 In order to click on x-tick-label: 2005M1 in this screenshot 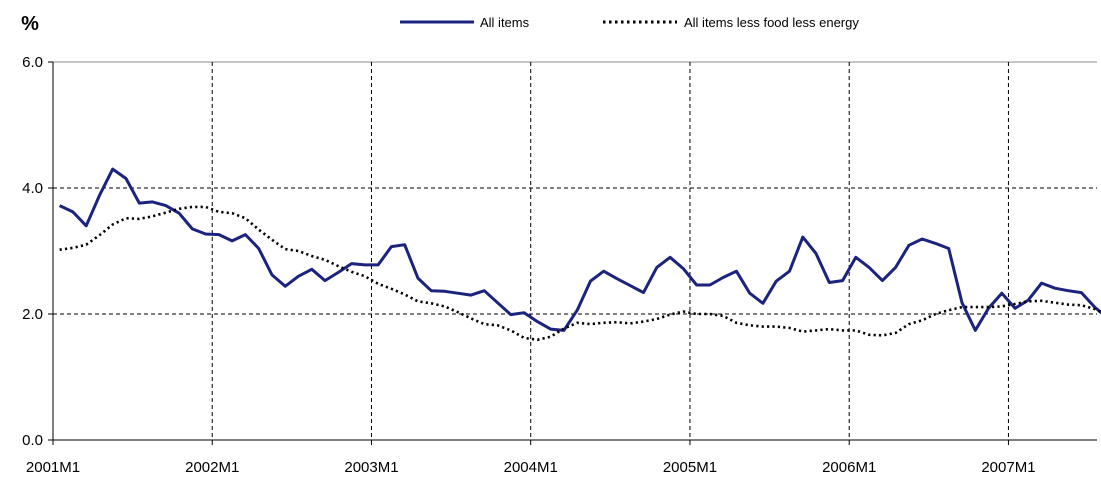, I will do `click(690, 467)`.